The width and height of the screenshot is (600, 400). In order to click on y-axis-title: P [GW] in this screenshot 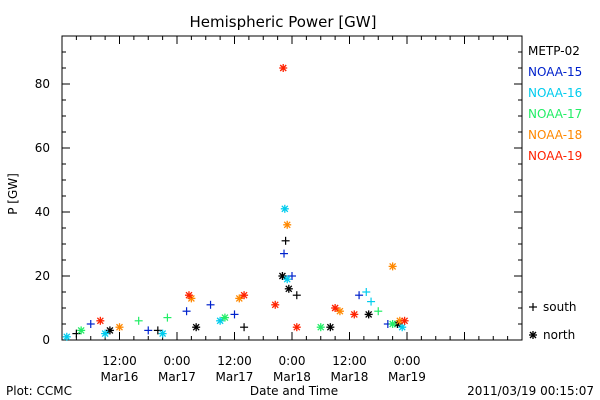, I will do `click(13, 194)`.